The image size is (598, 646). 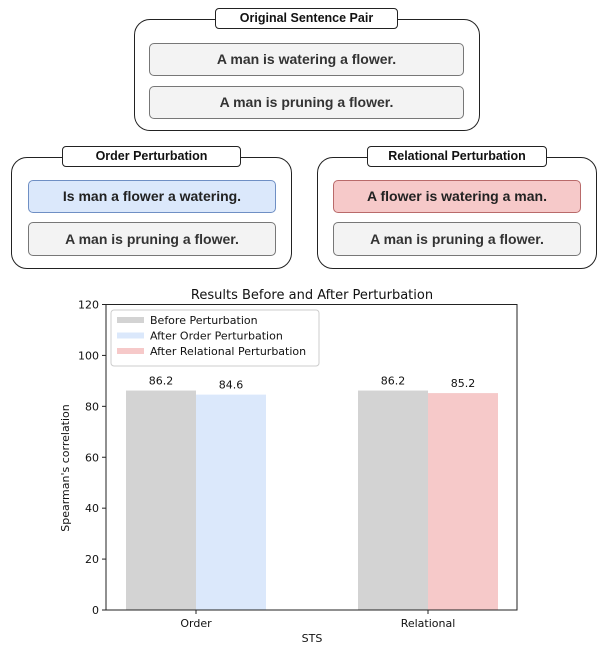 I want to click on x-axis-label: STS, so click(x=312, y=638).